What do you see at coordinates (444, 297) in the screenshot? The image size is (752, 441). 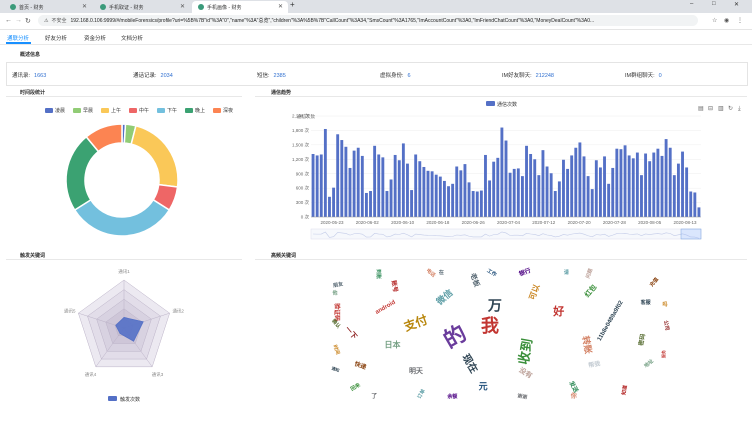 I see `word-cloud-word: 微信` at bounding box center [444, 297].